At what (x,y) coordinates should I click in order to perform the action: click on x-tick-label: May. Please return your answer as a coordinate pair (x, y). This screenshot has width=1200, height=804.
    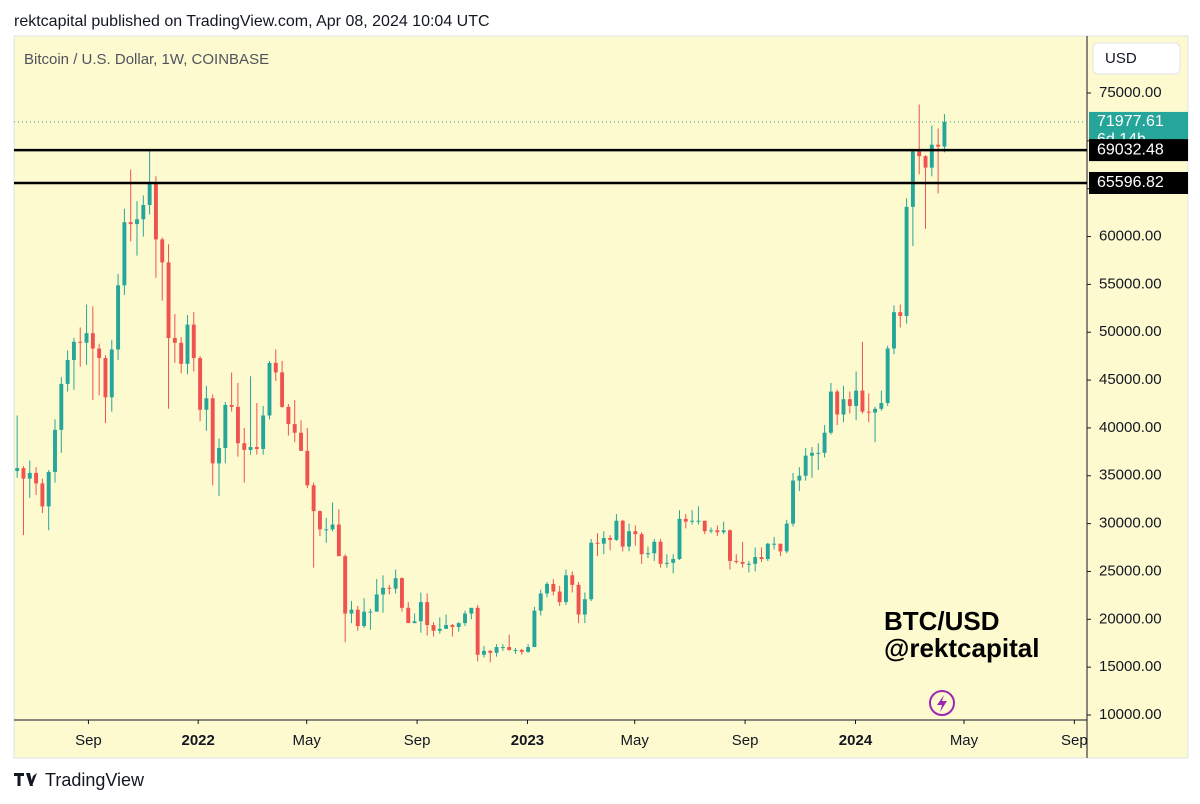
    Looking at the image, I should click on (635, 740).